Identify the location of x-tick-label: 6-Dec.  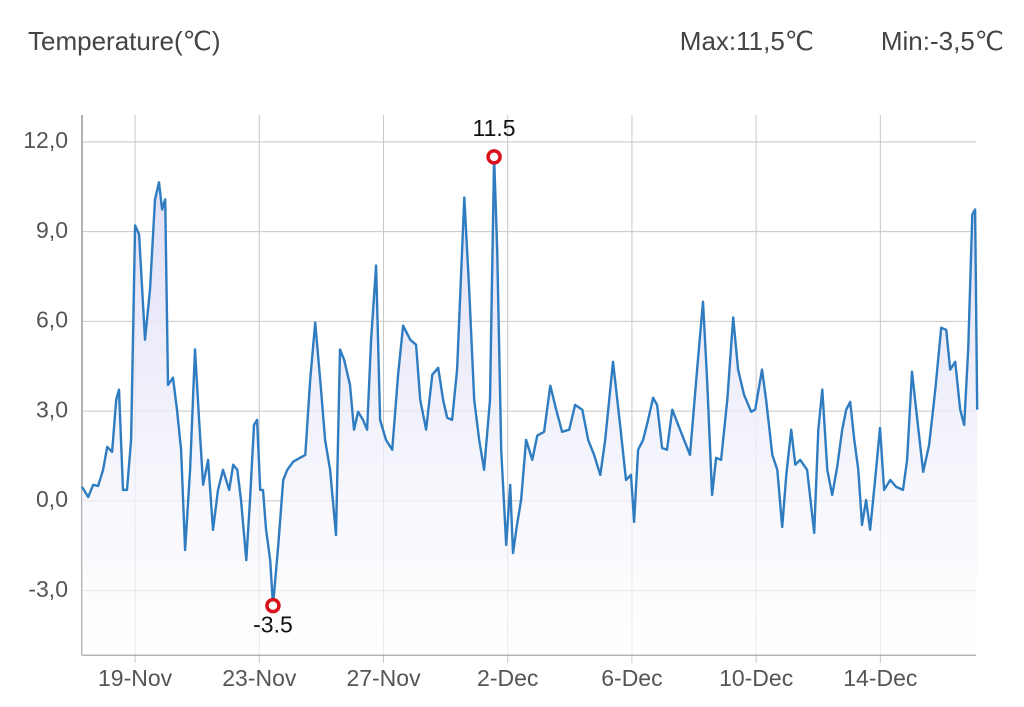
(631, 678).